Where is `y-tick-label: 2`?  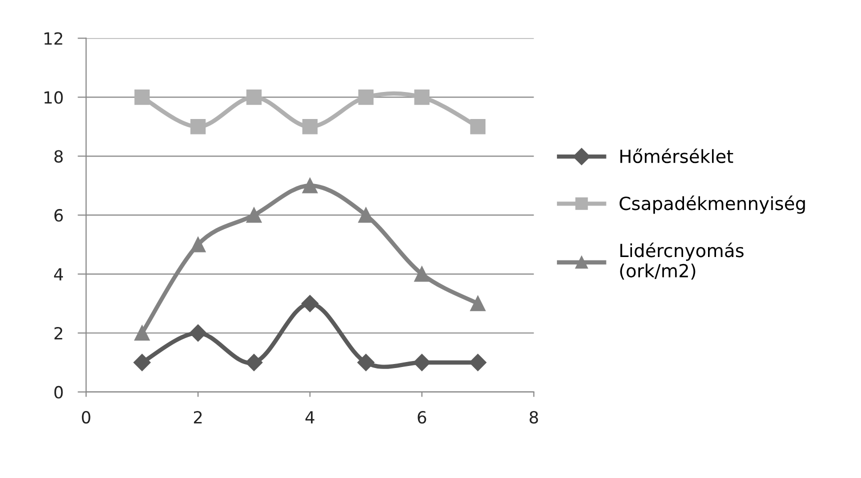 y-tick-label: 2 is located at coordinates (58, 333).